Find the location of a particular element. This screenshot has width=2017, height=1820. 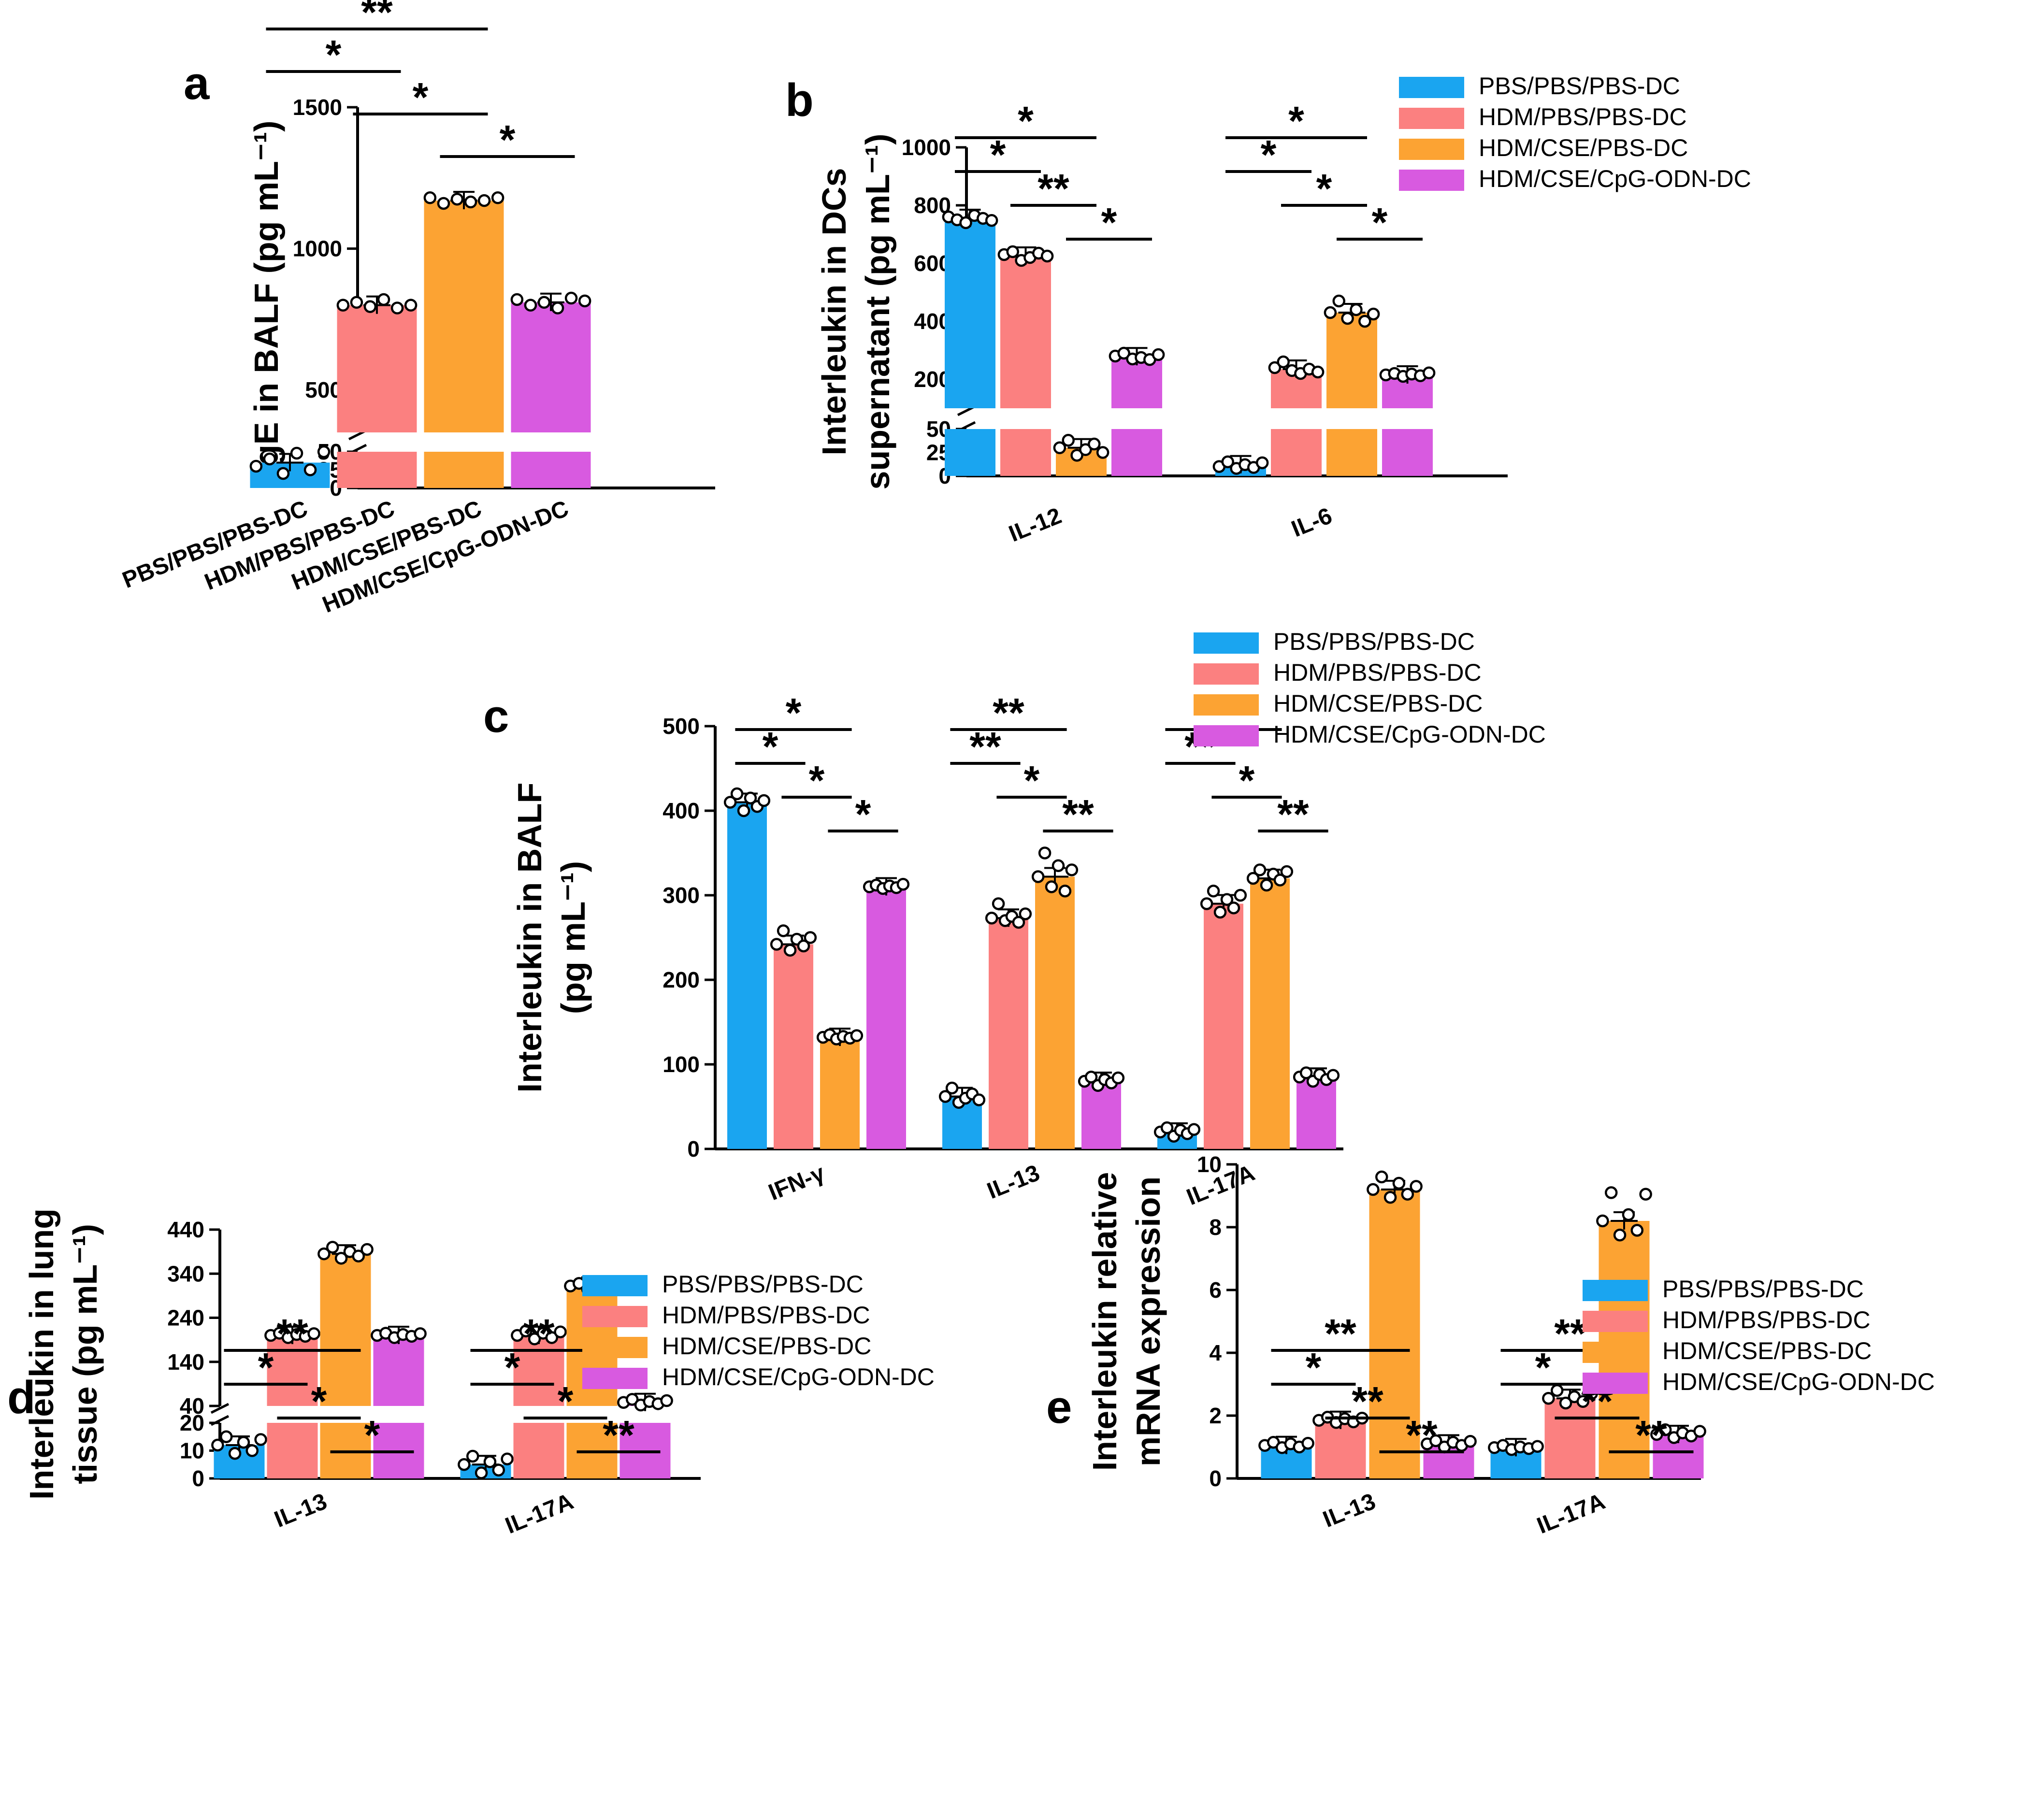

y-axis-label: Interleukin relative is located at coordinates (1105, 1321).